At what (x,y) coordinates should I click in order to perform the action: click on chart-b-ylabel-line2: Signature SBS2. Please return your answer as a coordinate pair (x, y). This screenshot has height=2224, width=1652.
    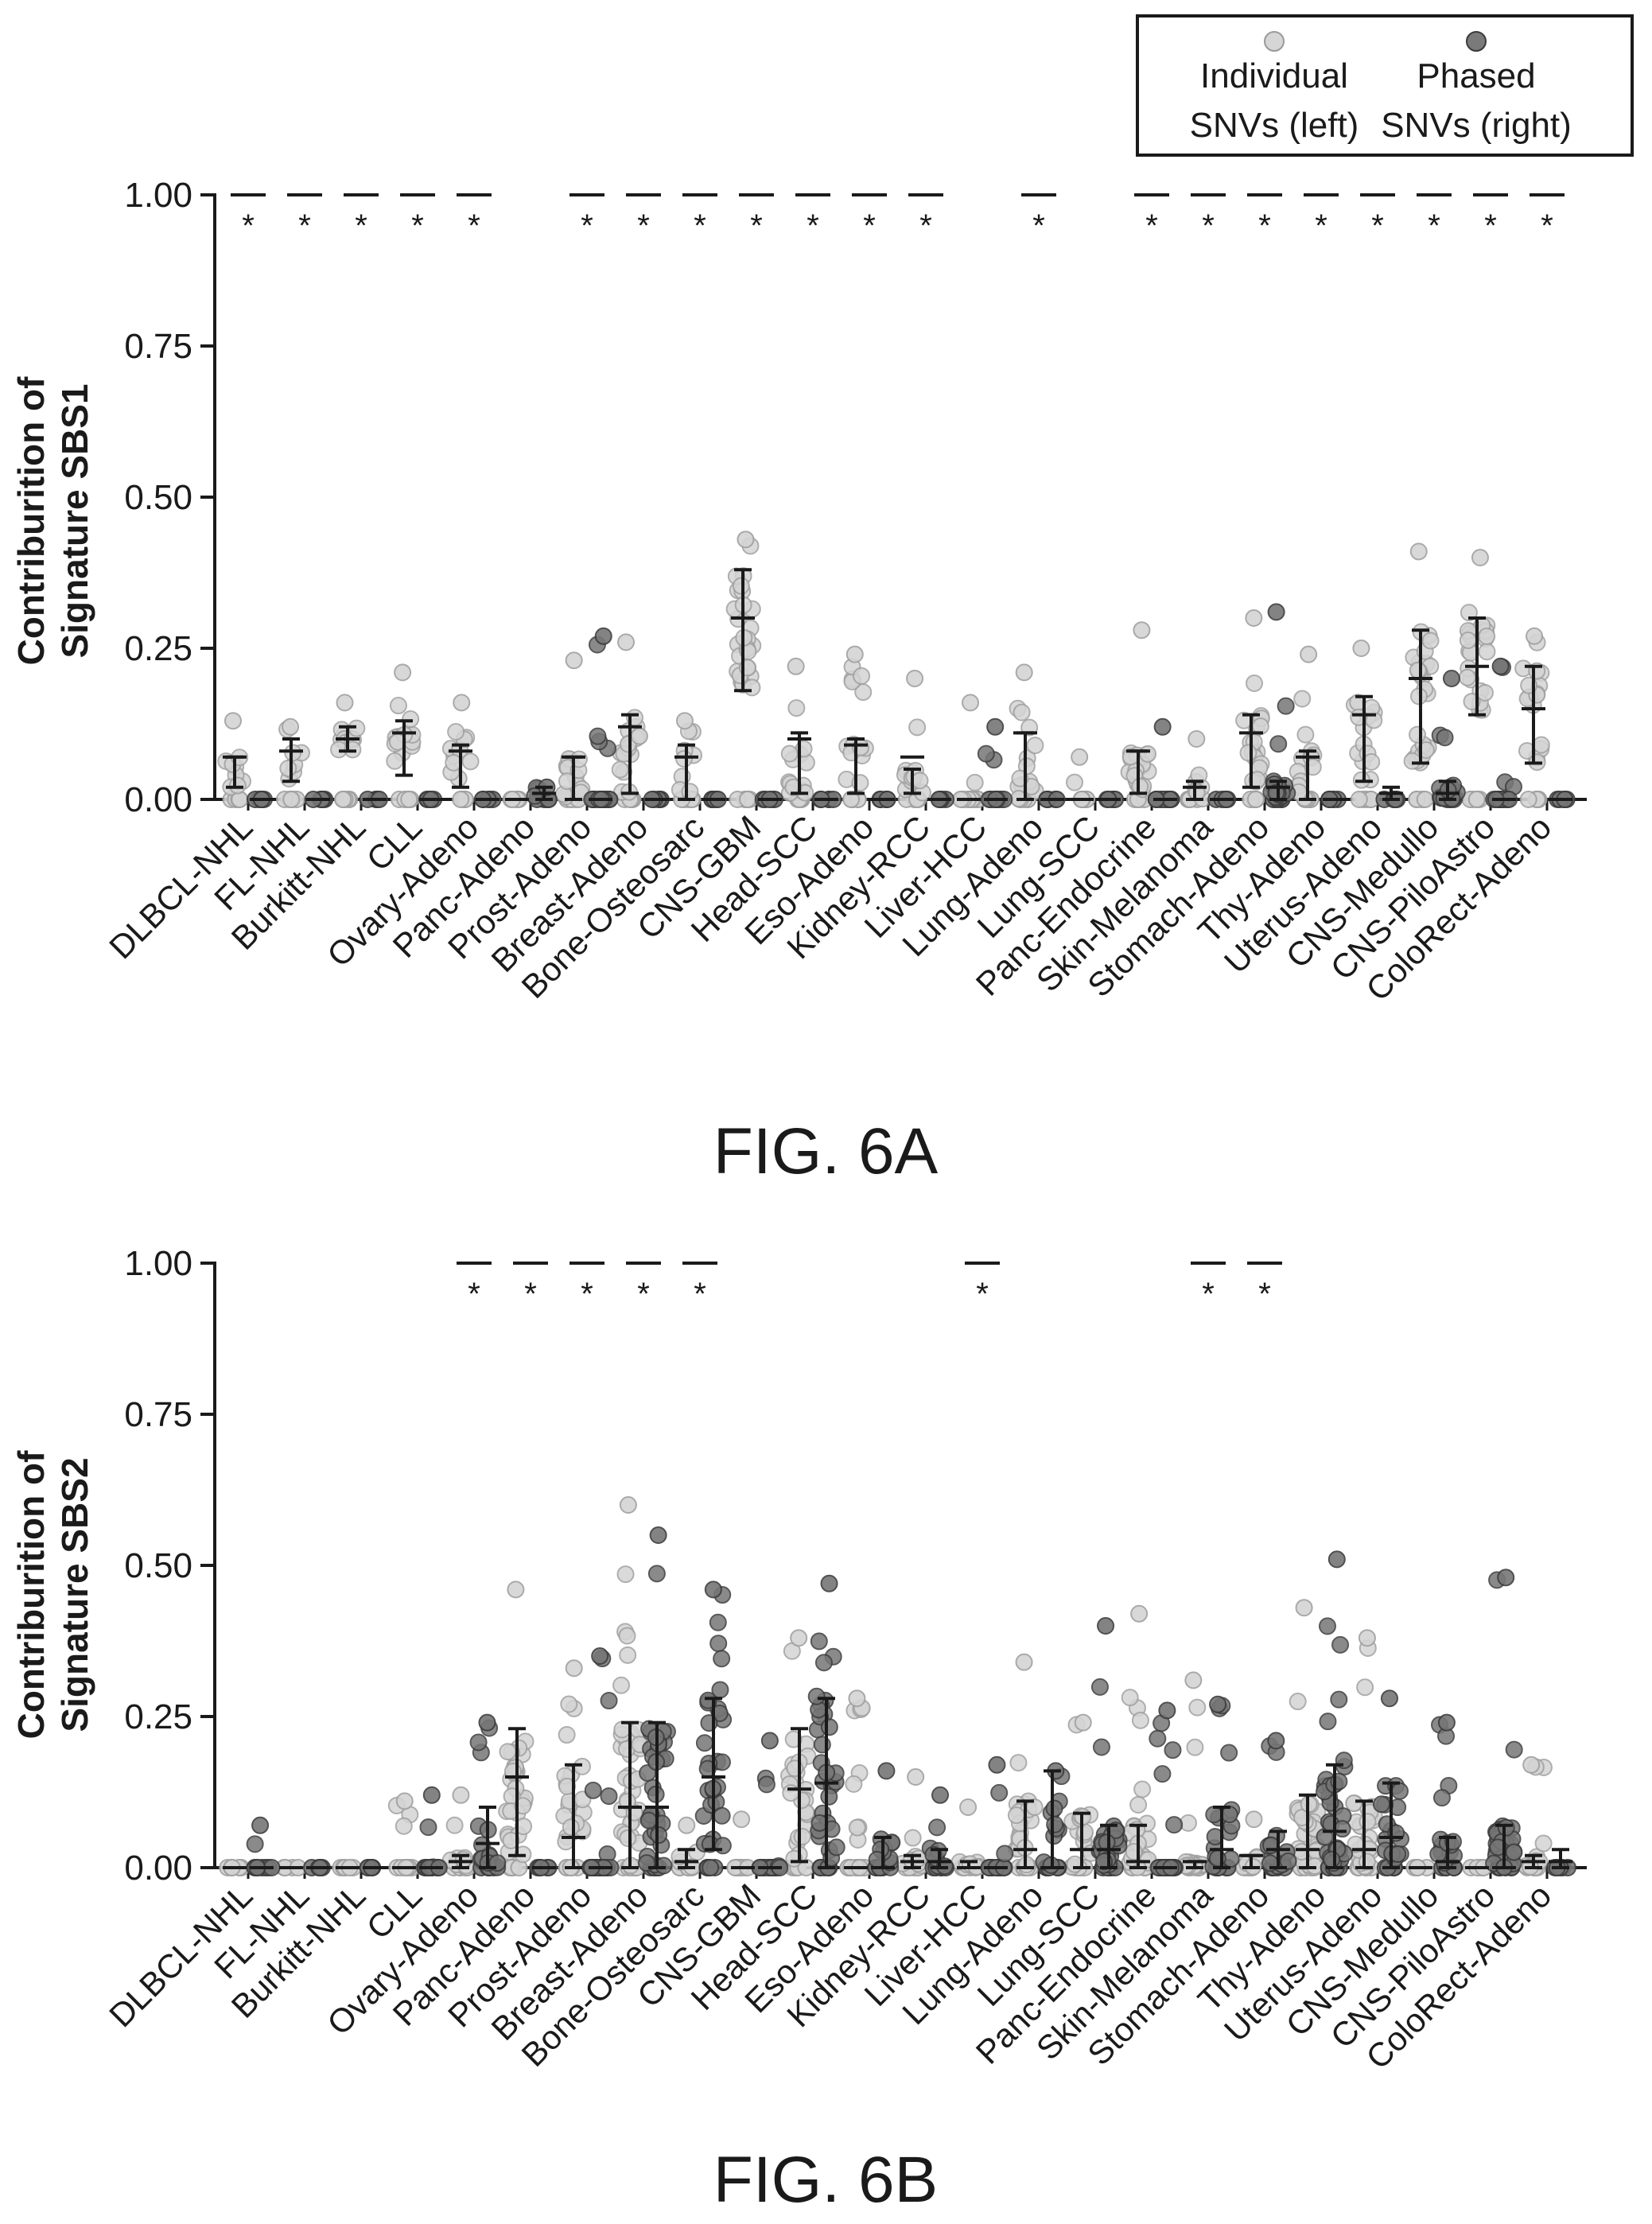
    Looking at the image, I should click on (74, 1594).